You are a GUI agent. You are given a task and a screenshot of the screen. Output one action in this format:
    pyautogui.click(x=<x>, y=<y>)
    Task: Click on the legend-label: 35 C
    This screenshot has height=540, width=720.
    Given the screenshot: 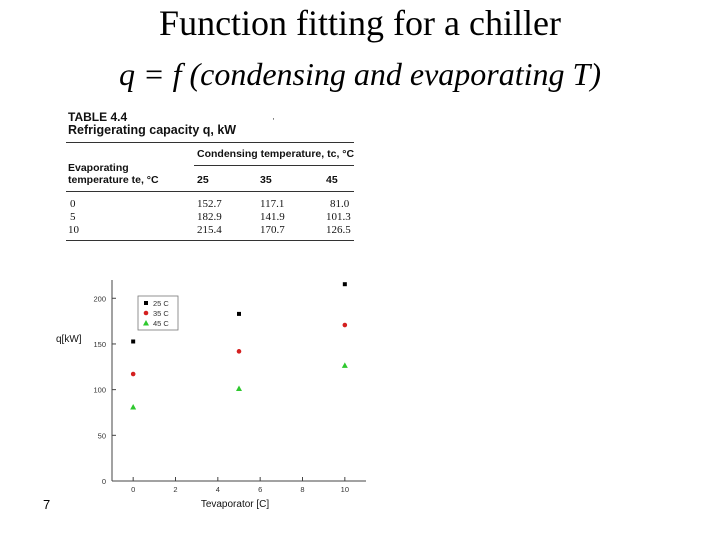 What is the action you would take?
    pyautogui.click(x=161, y=313)
    